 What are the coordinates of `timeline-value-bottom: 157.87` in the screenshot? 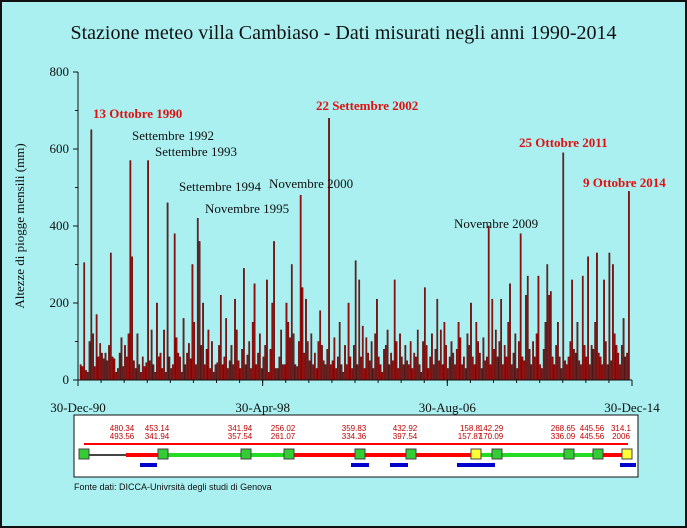 It's located at (470, 436).